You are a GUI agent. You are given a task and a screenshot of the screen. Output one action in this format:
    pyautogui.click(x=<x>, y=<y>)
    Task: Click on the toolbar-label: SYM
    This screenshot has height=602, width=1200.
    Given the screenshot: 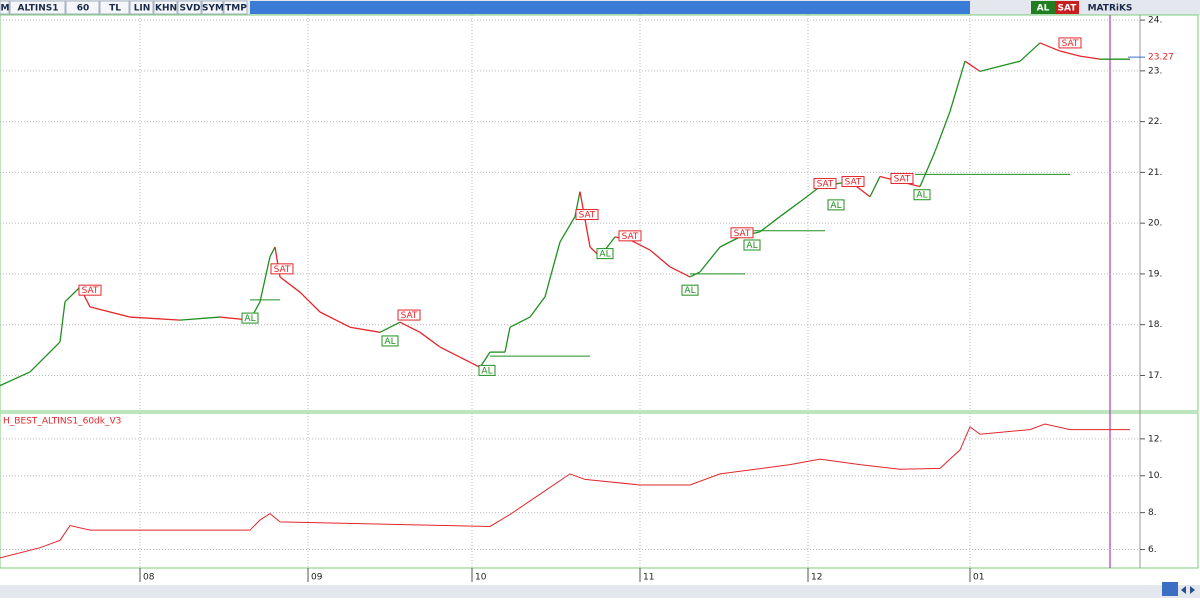 What is the action you would take?
    pyautogui.click(x=213, y=9)
    